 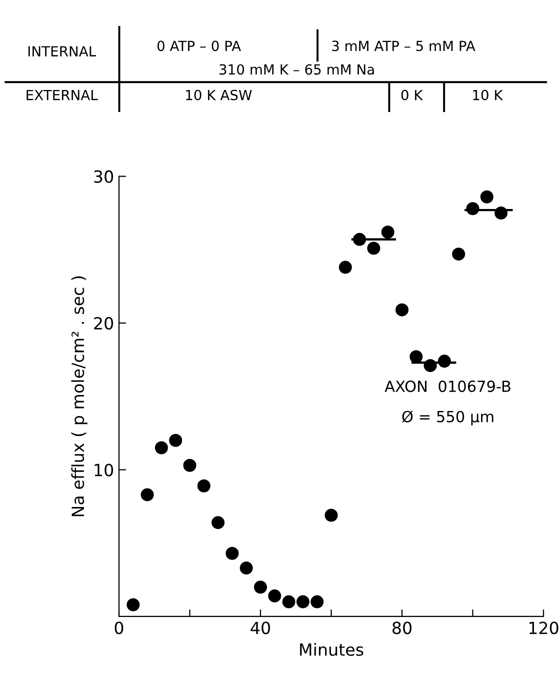 What do you see at coordinates (62, 51) in the screenshot?
I see `text: INTERNAL` at bounding box center [62, 51].